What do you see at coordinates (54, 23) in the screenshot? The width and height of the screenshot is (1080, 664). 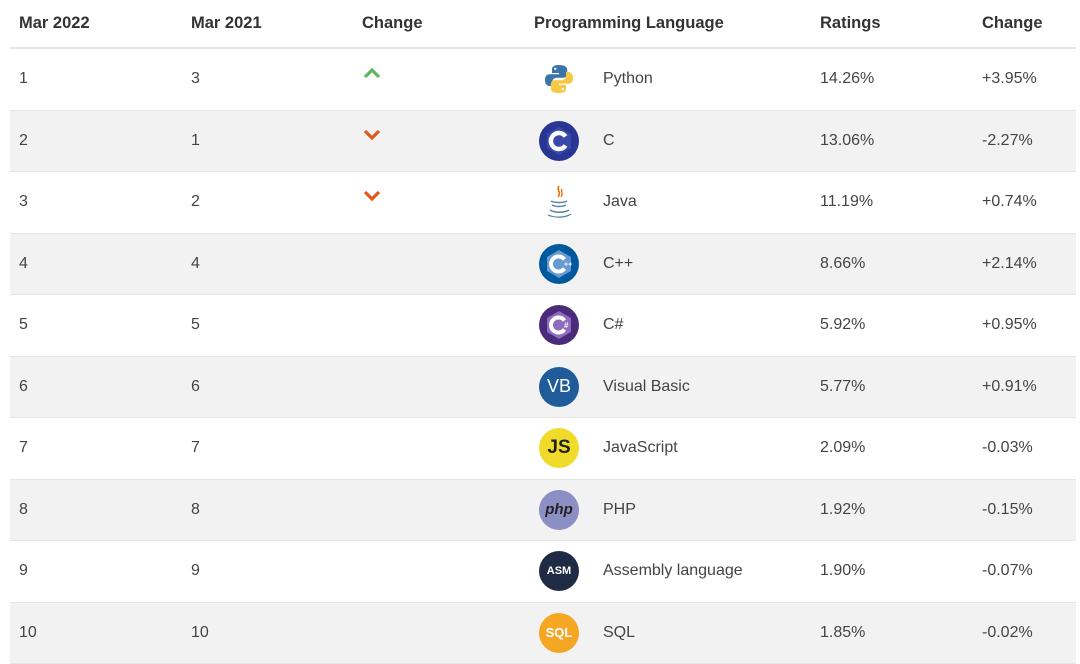 I see `header-mar-2022: Mar 2022` at bounding box center [54, 23].